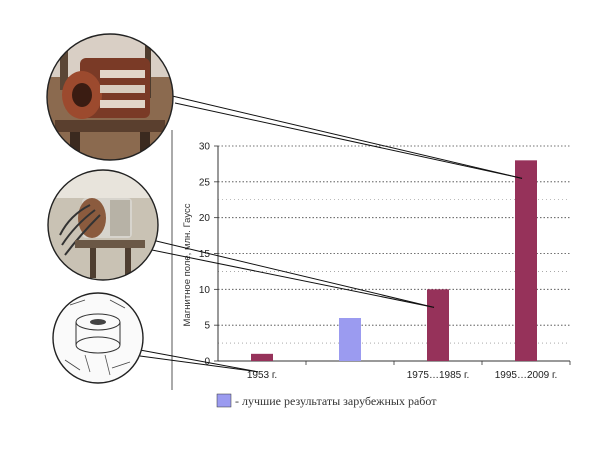 The width and height of the screenshot is (600, 456). I want to click on y-tick-label: 15, so click(205, 254).